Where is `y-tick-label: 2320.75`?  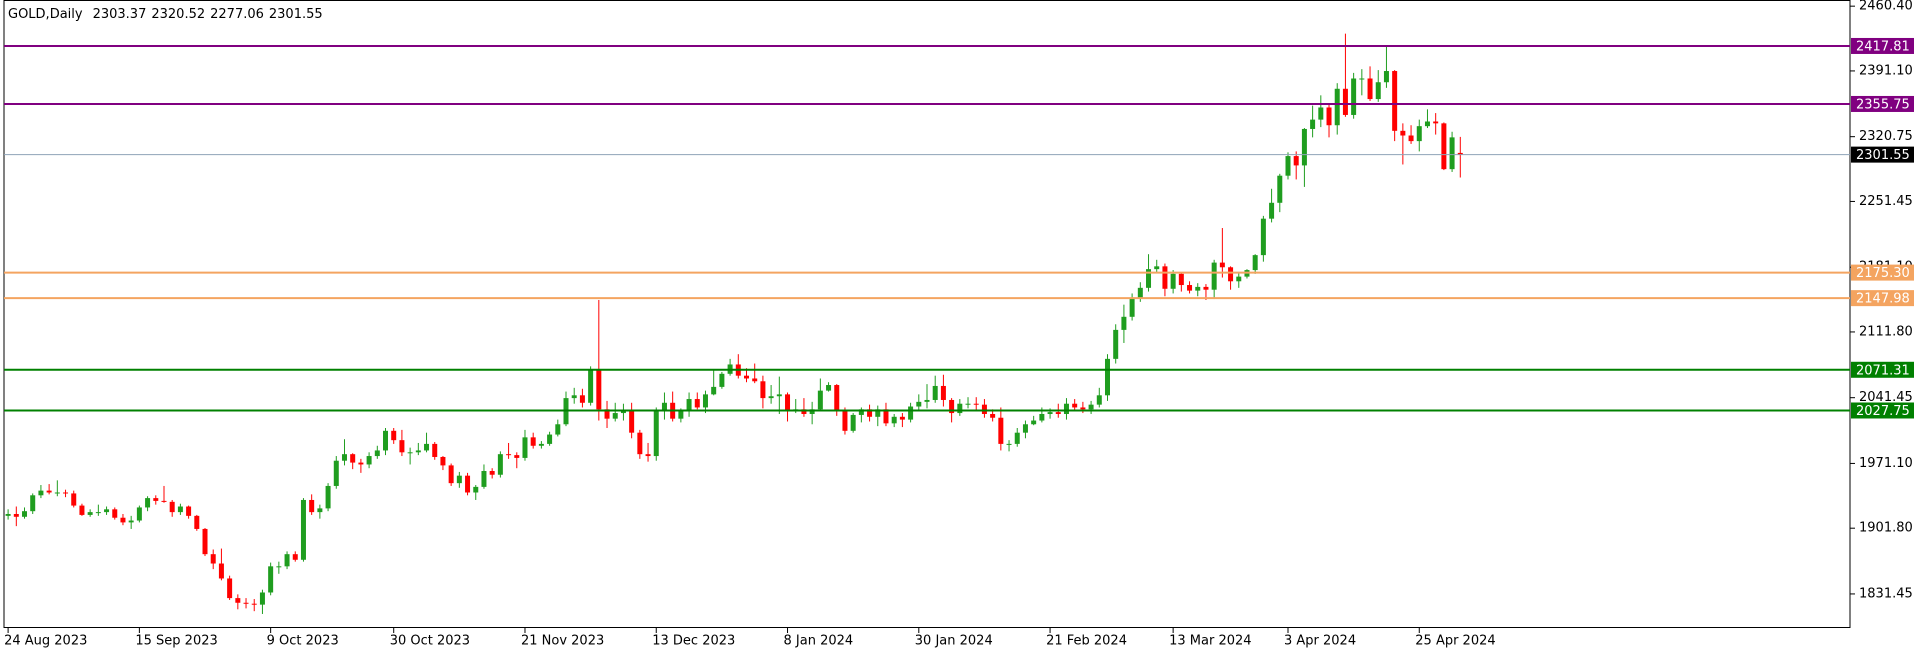
y-tick-label: 2320.75 is located at coordinates (1886, 136).